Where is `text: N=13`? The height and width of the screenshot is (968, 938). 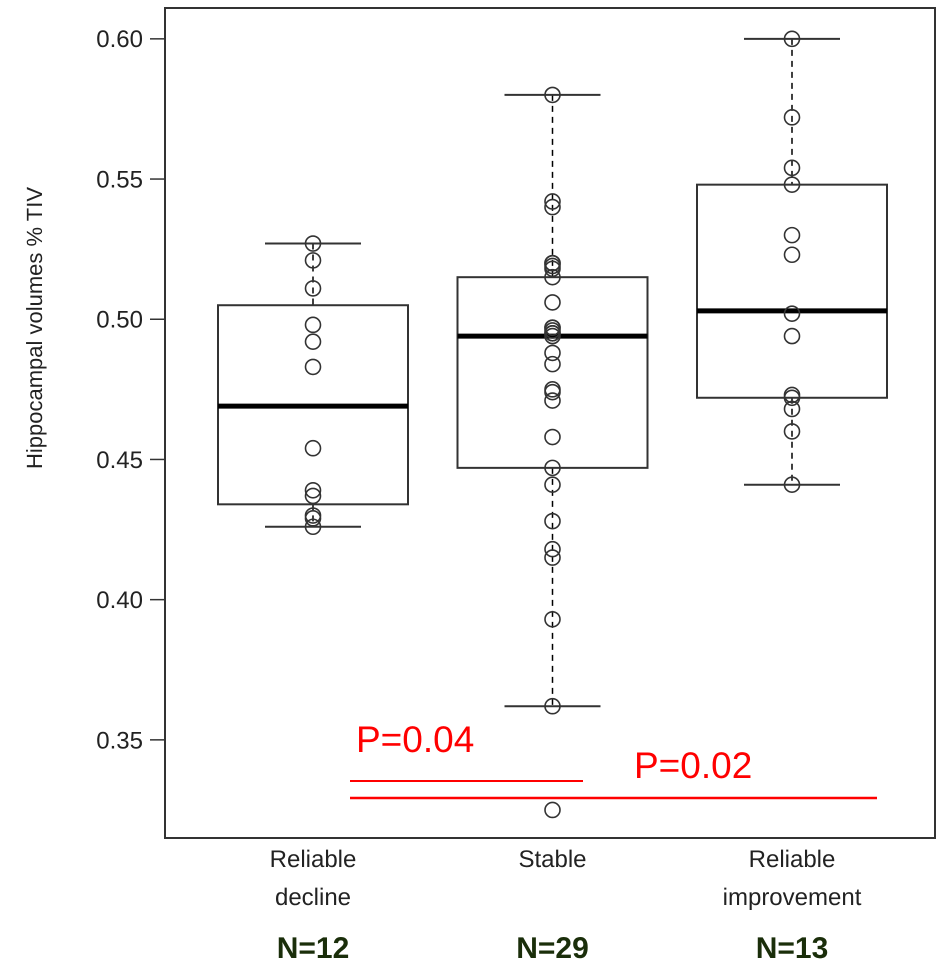
text: N=13 is located at coordinates (792, 948).